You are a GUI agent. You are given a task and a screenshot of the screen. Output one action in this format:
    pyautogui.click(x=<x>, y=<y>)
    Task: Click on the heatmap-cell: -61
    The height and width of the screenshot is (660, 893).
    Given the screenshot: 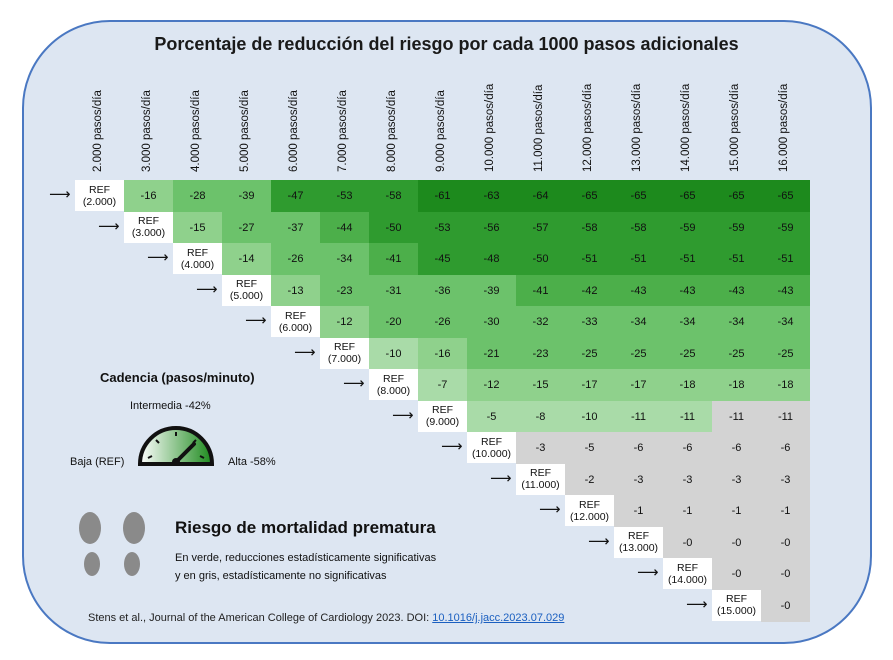 What is the action you would take?
    pyautogui.click(x=442, y=196)
    